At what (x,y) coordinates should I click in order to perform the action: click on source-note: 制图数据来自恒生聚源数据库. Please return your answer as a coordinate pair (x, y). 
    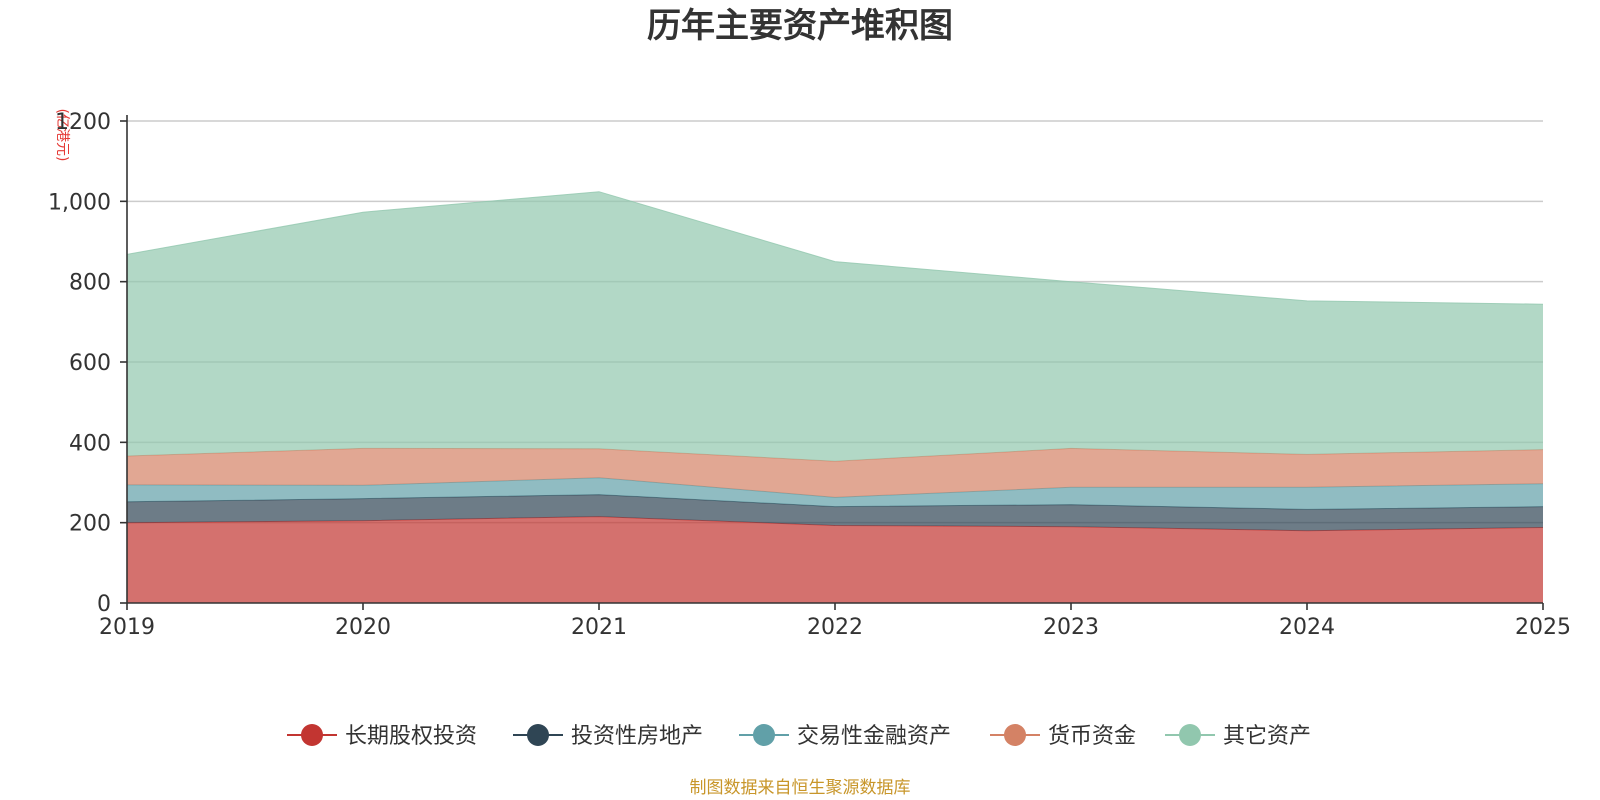
    Looking at the image, I should click on (800, 788).